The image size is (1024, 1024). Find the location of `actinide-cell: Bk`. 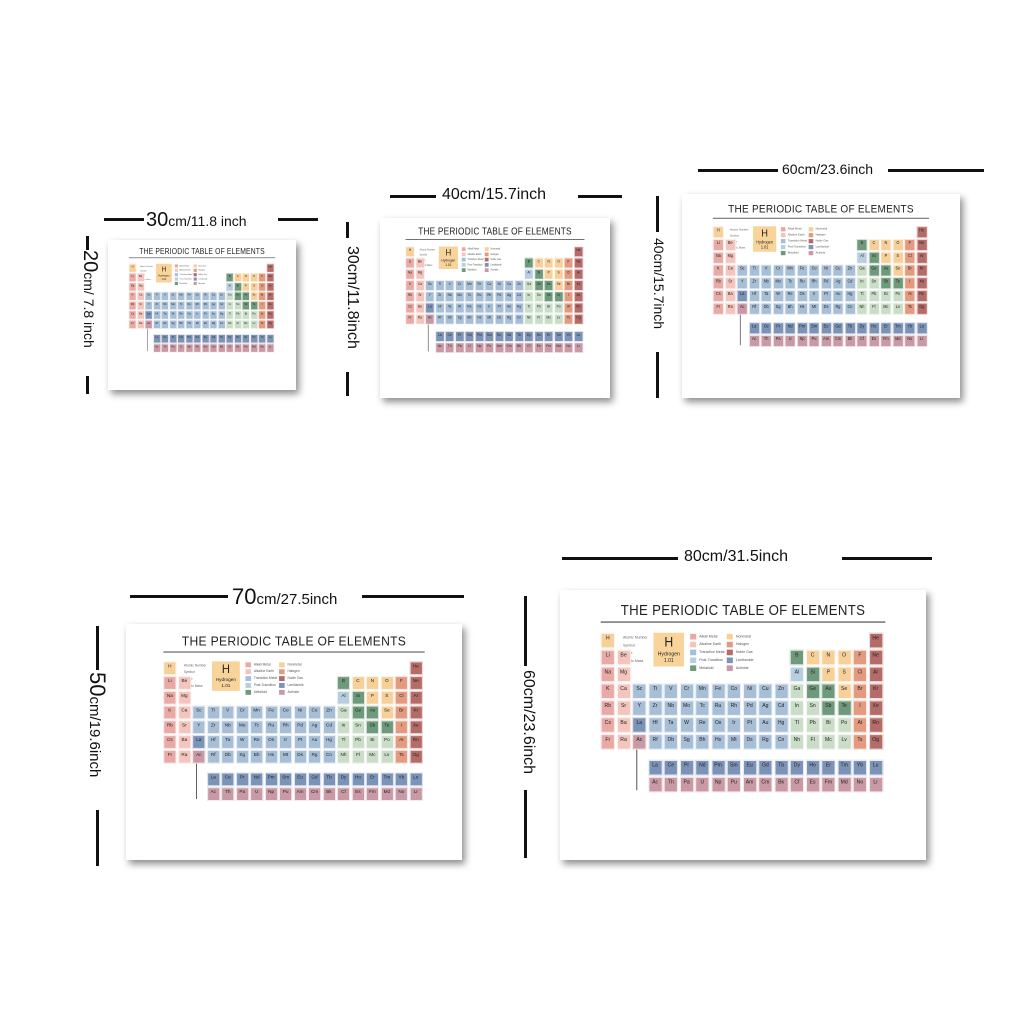

actinide-cell: Bk is located at coordinates (519, 347).